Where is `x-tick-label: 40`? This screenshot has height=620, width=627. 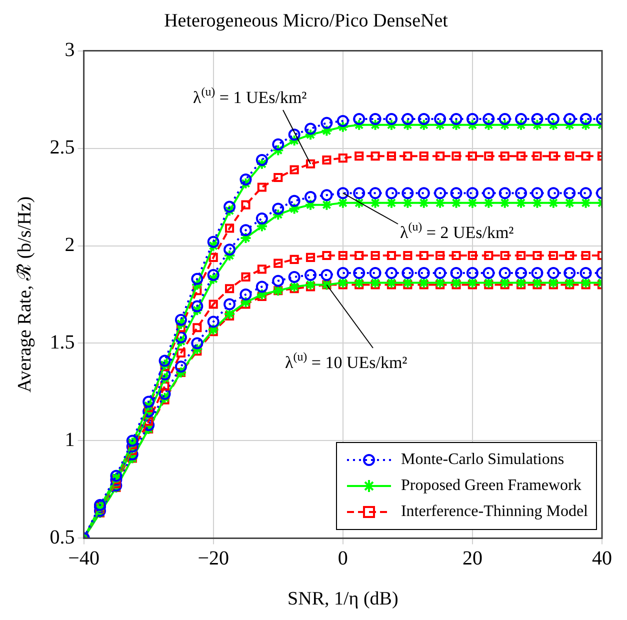
x-tick-label: 40 is located at coordinates (602, 558).